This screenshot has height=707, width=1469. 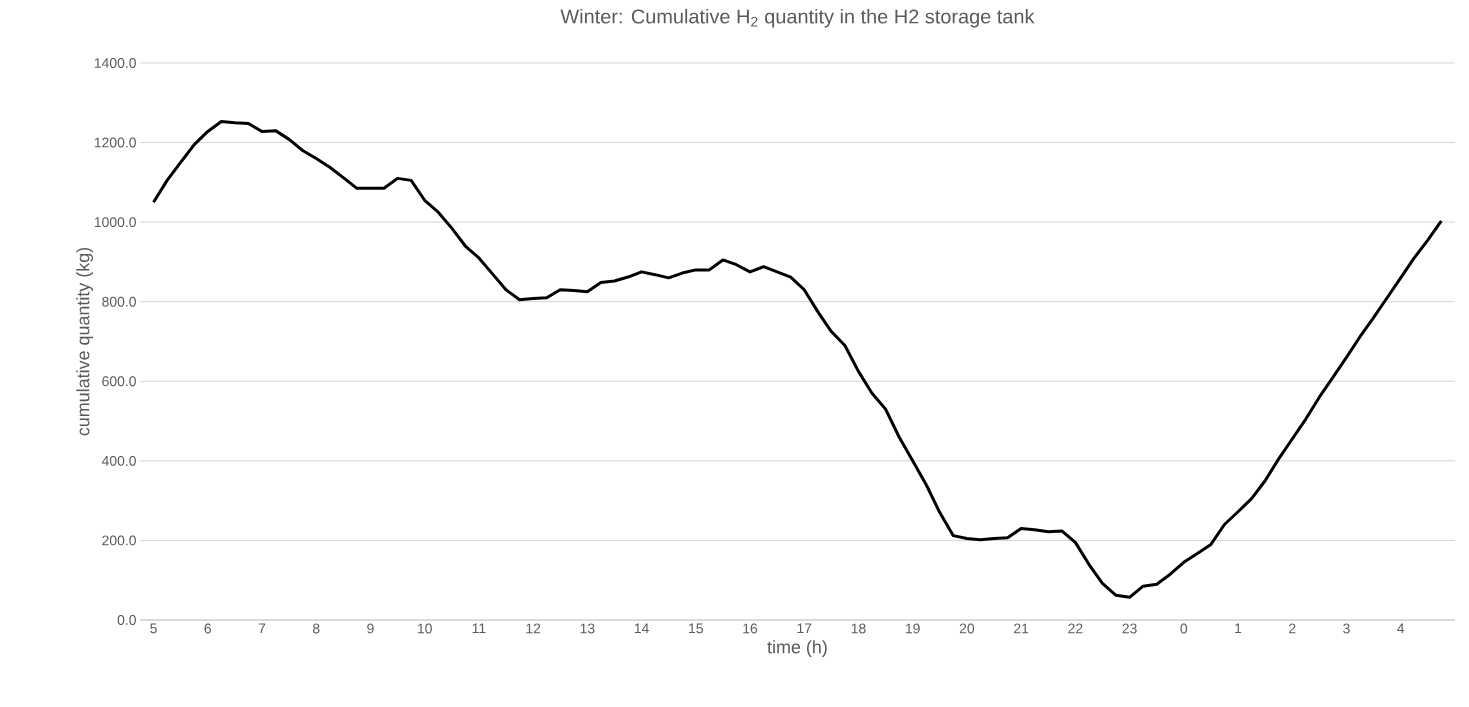 I want to click on x-tick-label: 0, so click(x=1184, y=628).